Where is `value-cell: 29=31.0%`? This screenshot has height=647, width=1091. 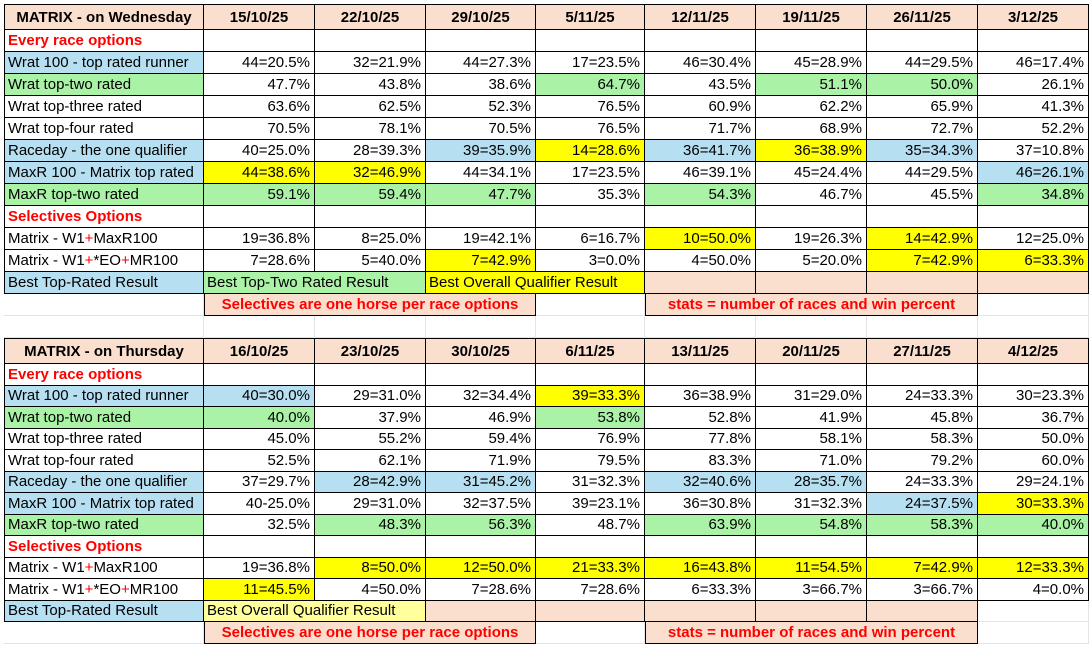
value-cell: 29=31.0% is located at coordinates (370, 396).